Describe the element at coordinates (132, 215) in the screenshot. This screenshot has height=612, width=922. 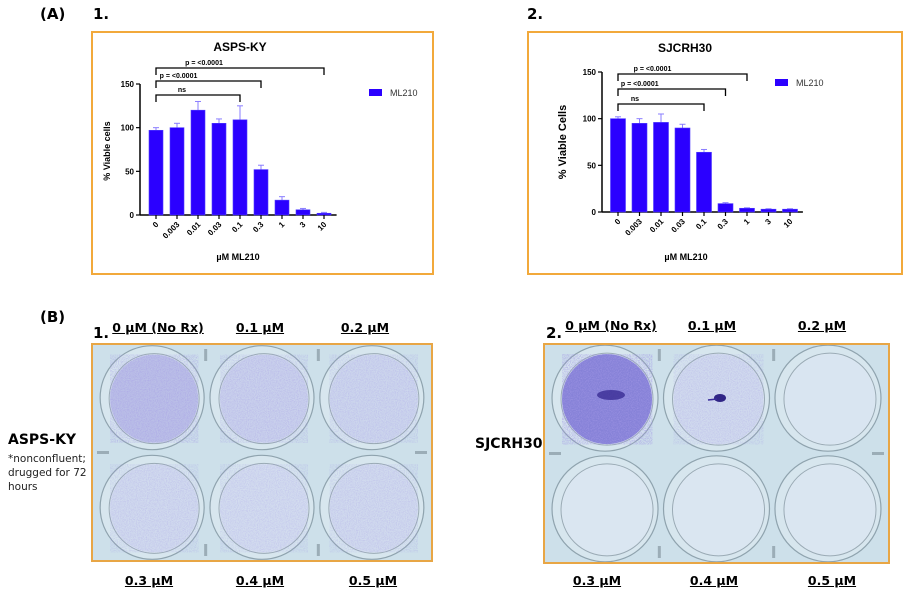
I see `y-tick-label: 0` at that location.